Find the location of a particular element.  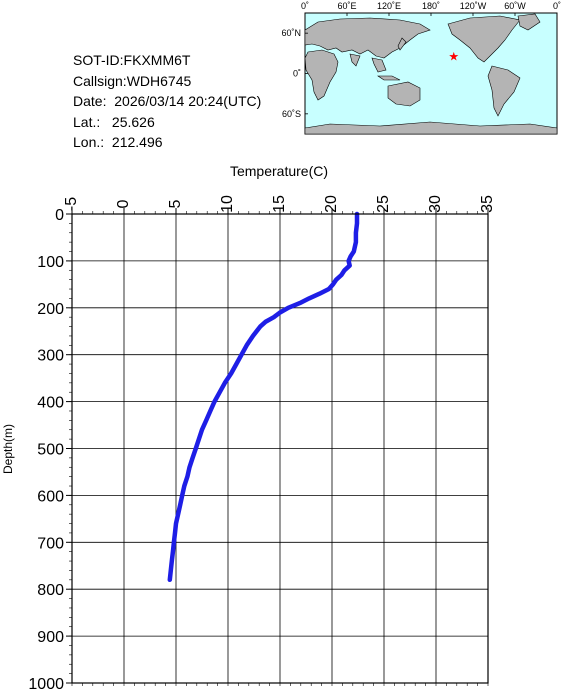

x-tick-label: 10 is located at coordinates (227, 204).